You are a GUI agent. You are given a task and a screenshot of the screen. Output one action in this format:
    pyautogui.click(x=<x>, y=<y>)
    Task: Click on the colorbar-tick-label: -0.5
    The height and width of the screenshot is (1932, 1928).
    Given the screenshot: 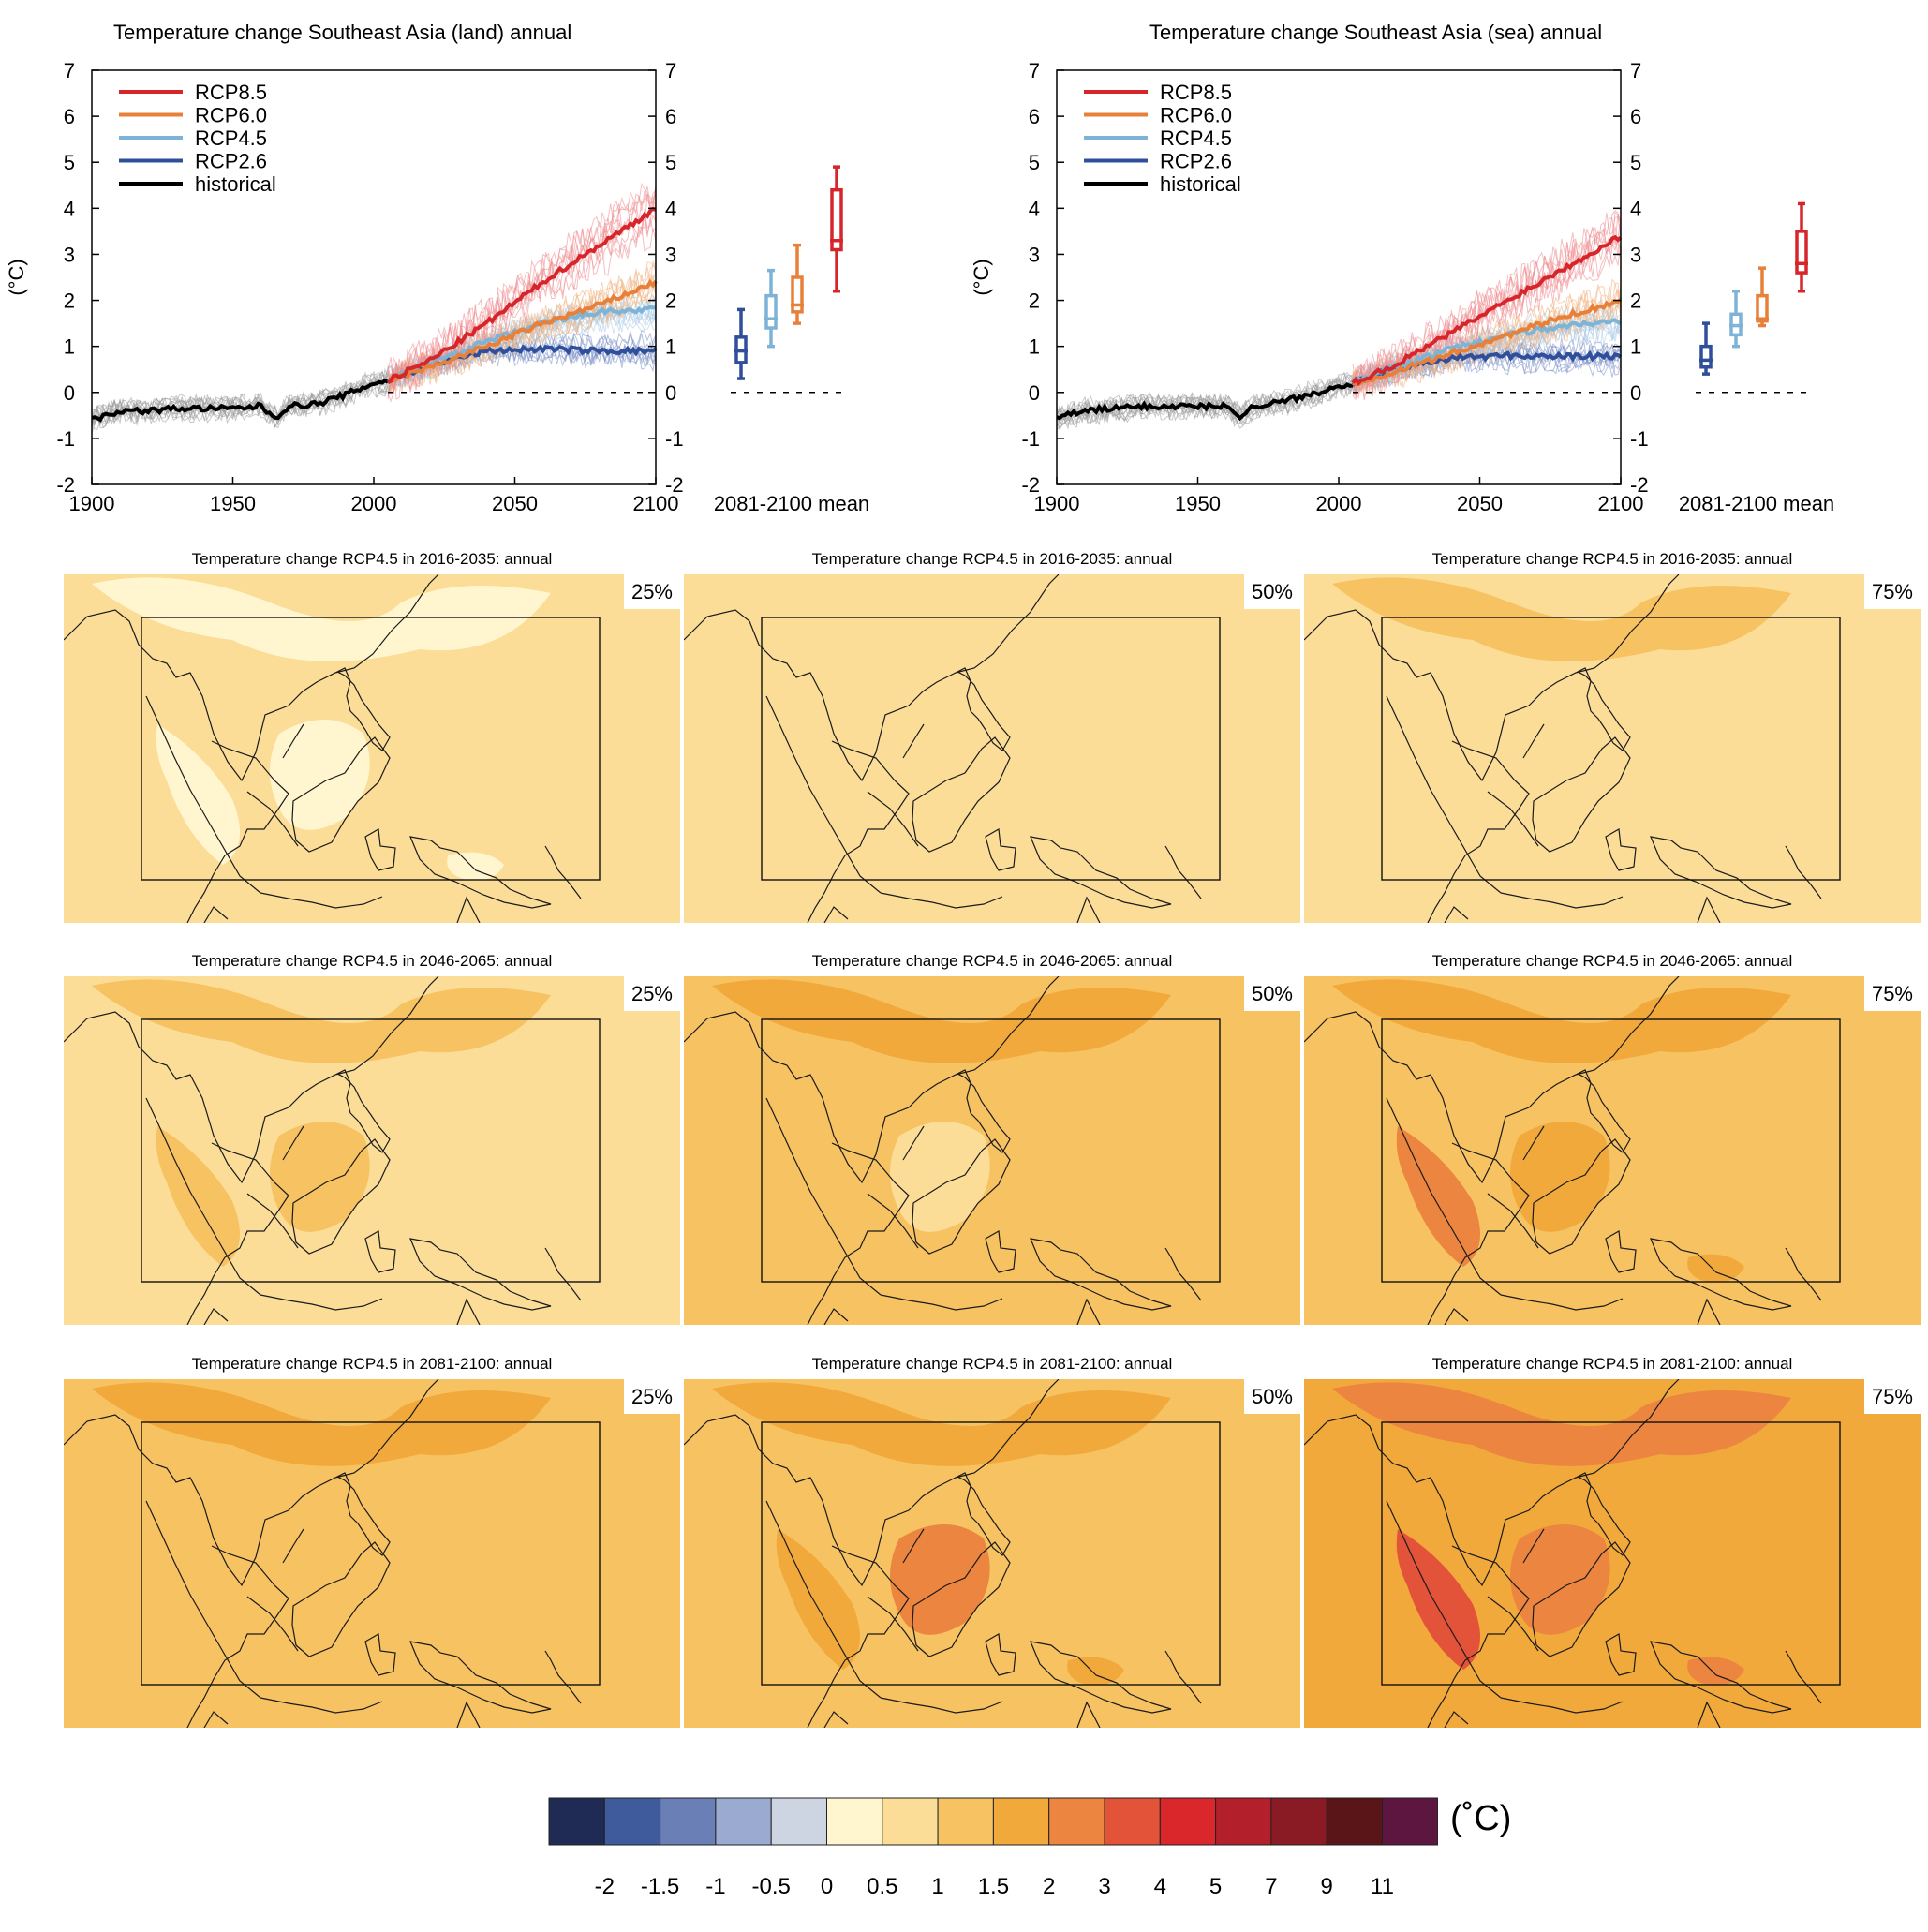 What is the action you would take?
    pyautogui.click(x=771, y=1887)
    